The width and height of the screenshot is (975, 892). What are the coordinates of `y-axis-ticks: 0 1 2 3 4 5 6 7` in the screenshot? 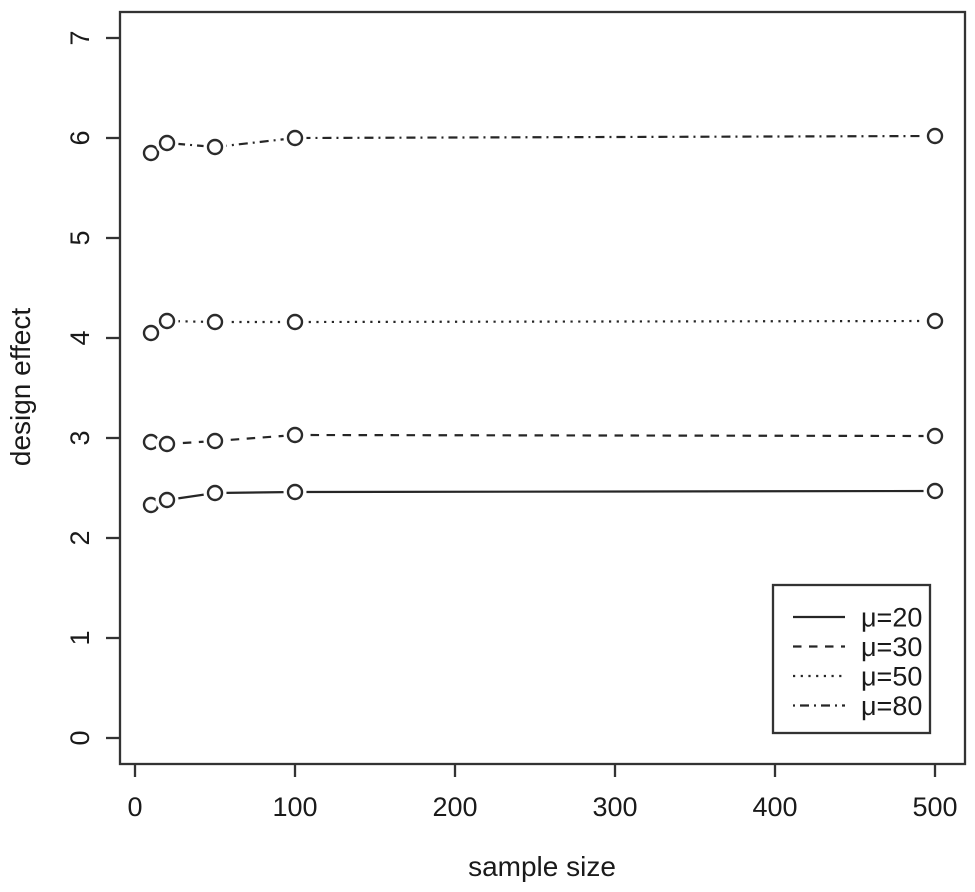 It's located at (92, 388).